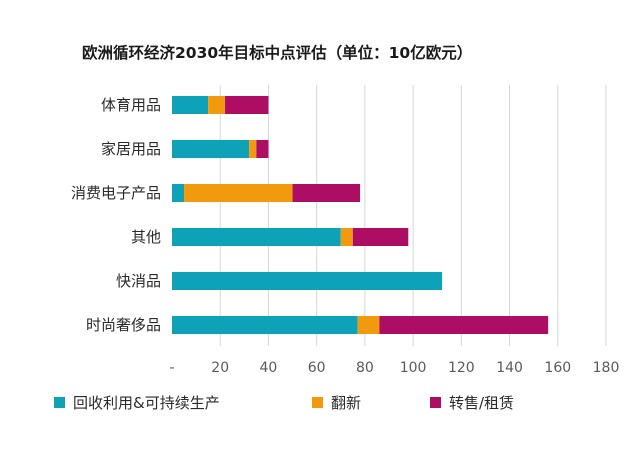 Image resolution: width=639 pixels, height=458 pixels. I want to click on category-label: 消费电子产品, so click(116, 193).